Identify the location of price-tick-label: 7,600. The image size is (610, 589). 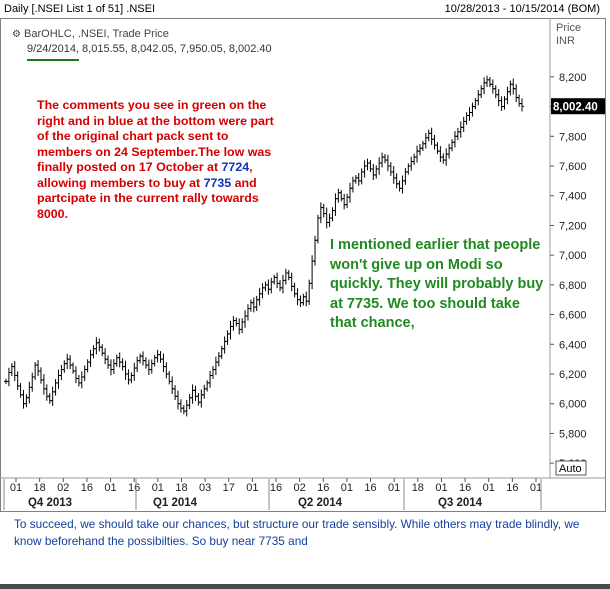
(573, 167).